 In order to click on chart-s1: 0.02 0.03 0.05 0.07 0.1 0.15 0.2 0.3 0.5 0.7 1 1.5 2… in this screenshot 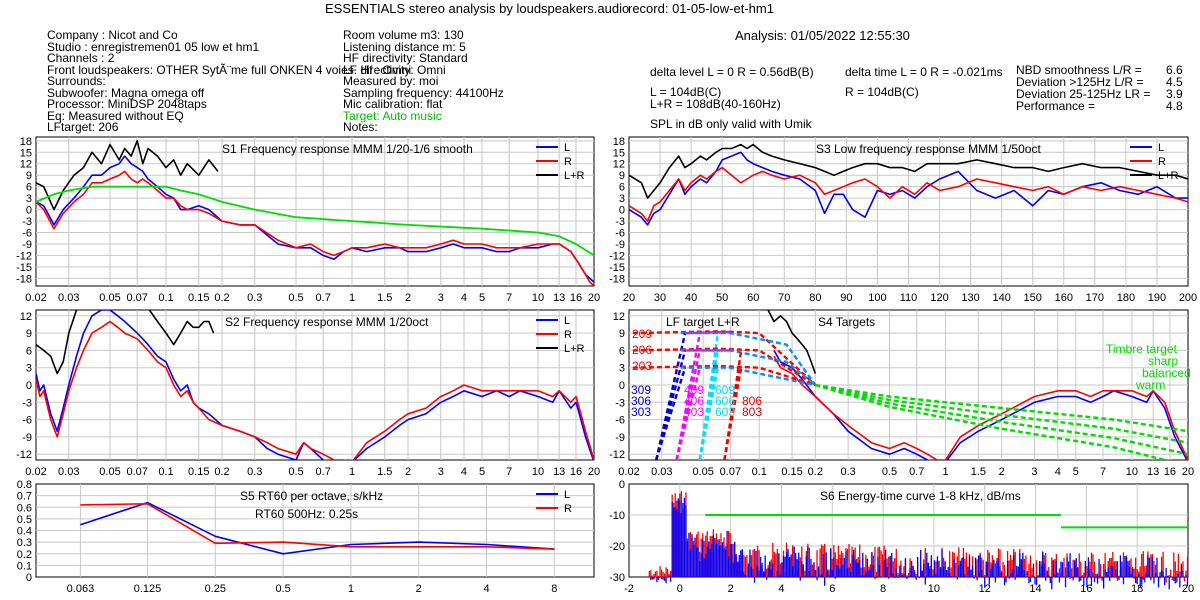, I will do `click(308, 220)`.